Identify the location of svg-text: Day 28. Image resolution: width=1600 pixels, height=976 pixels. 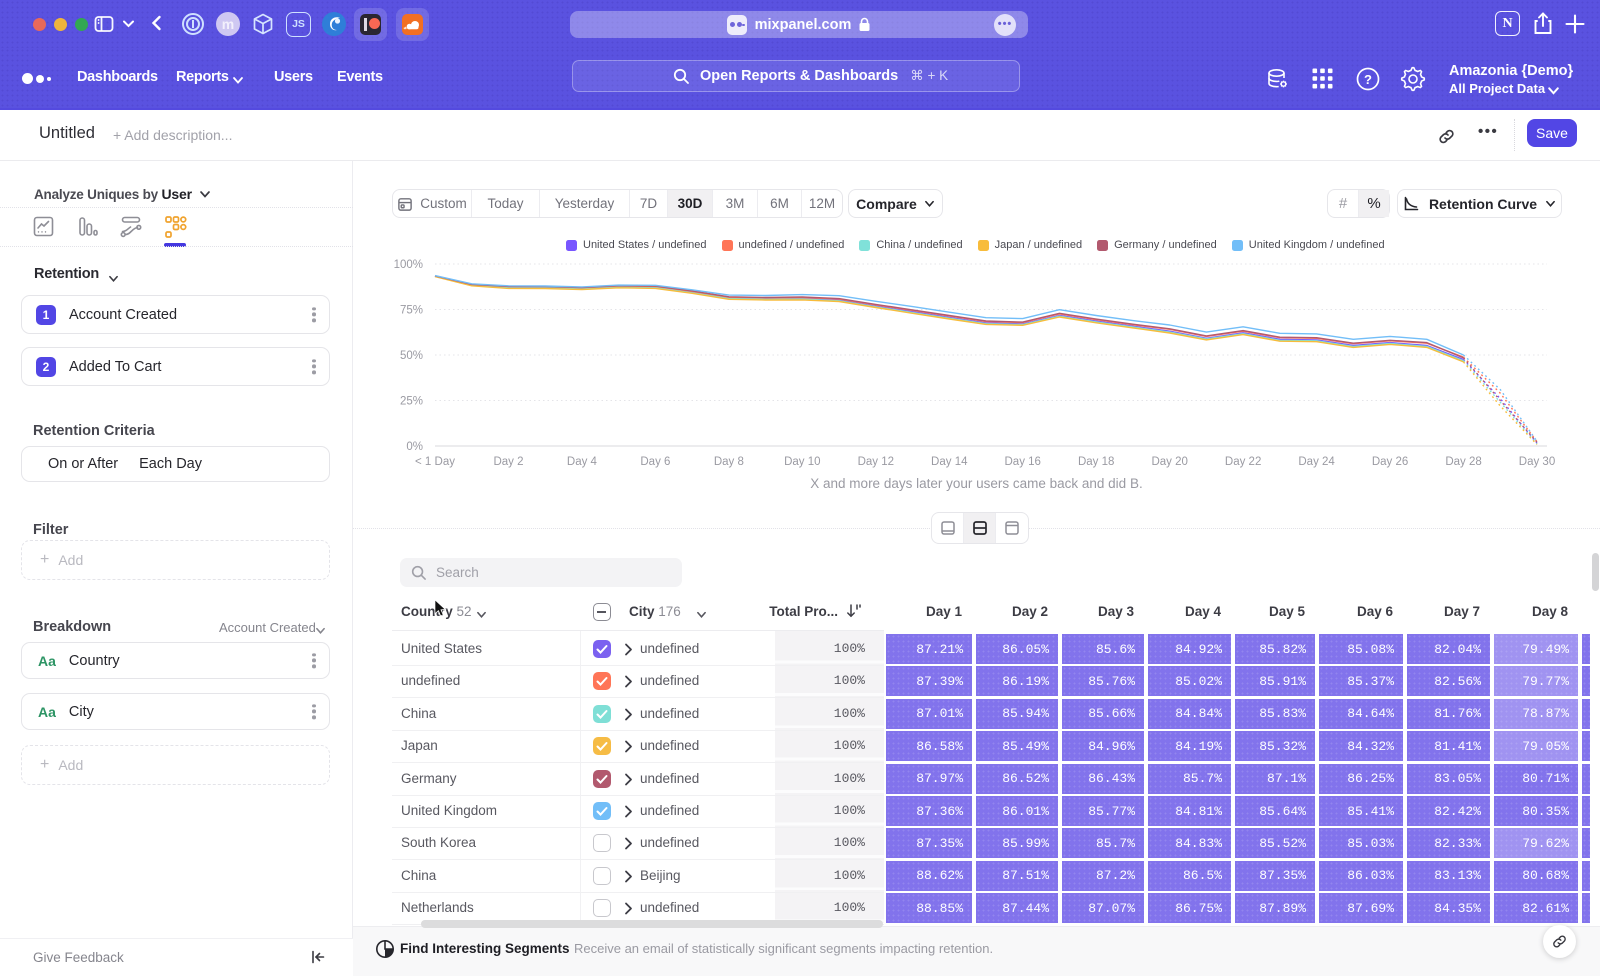
(1463, 462).